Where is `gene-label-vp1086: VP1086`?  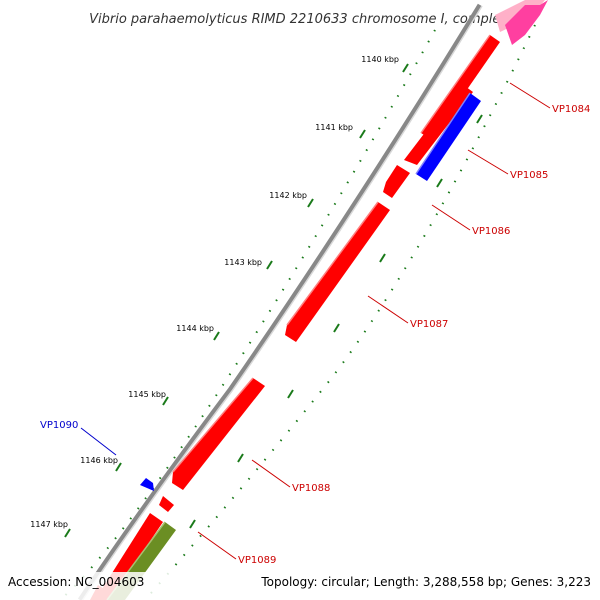
gene-label-vp1086: VP1086 is located at coordinates (491, 231).